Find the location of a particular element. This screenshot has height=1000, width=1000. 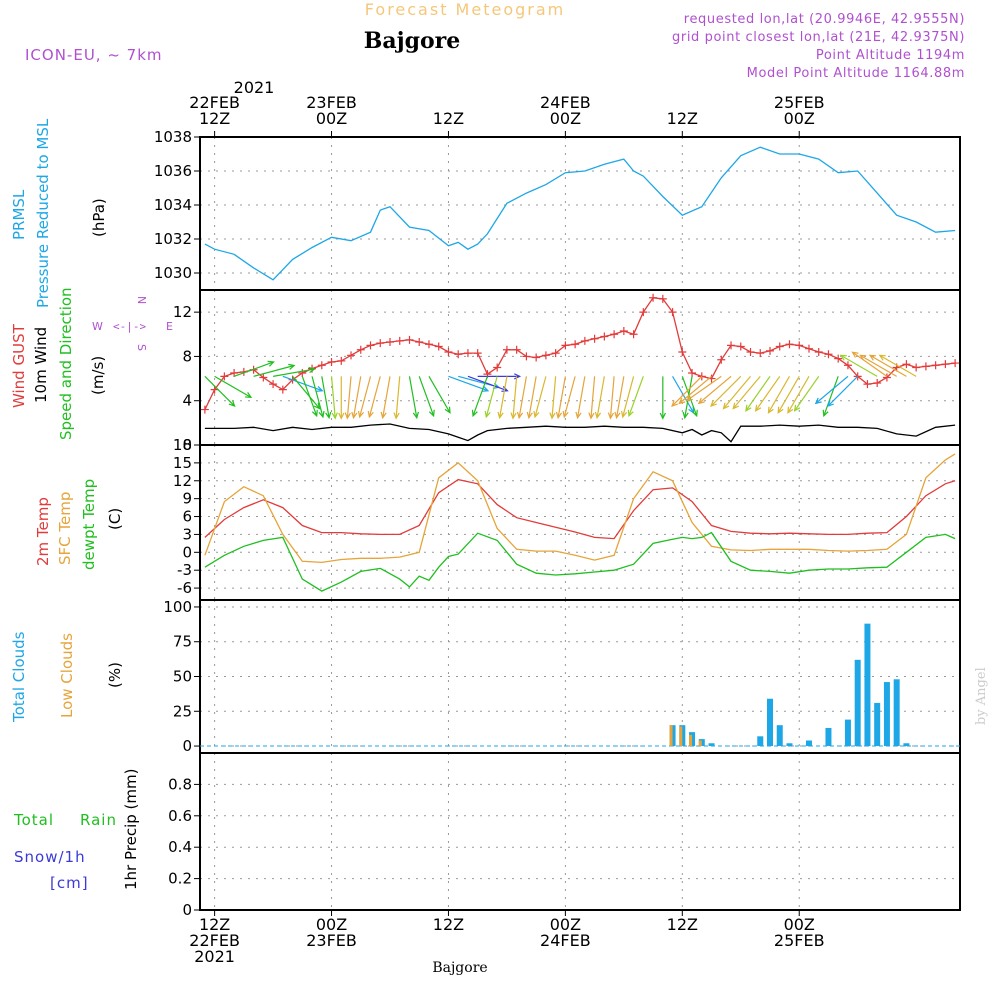

y-tick-label: 1036 is located at coordinates (173, 171).